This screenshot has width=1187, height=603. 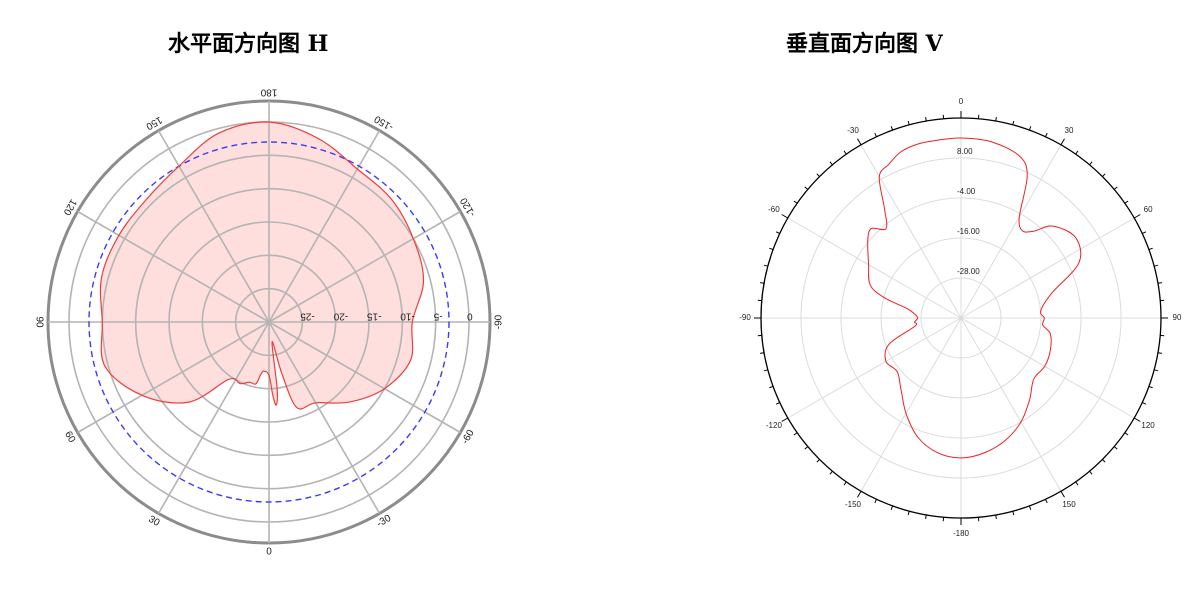 What do you see at coordinates (470, 315) in the screenshot?
I see `h-radial-tick-label: 0` at bounding box center [470, 315].